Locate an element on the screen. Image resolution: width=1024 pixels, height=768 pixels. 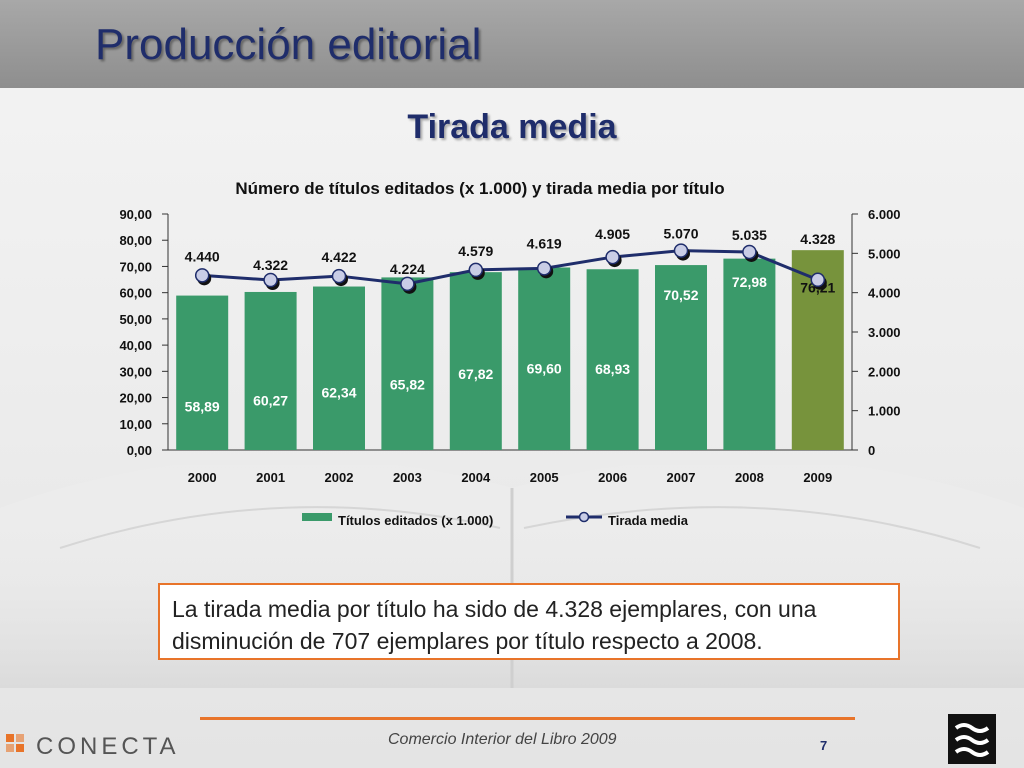
bar-value-label: 68,93 is located at coordinates (612, 369).